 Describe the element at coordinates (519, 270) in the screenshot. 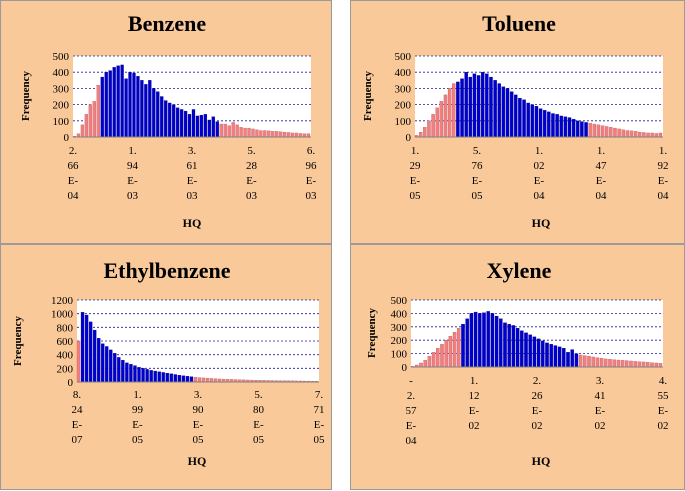

I see `chart-title: Xylene` at that location.